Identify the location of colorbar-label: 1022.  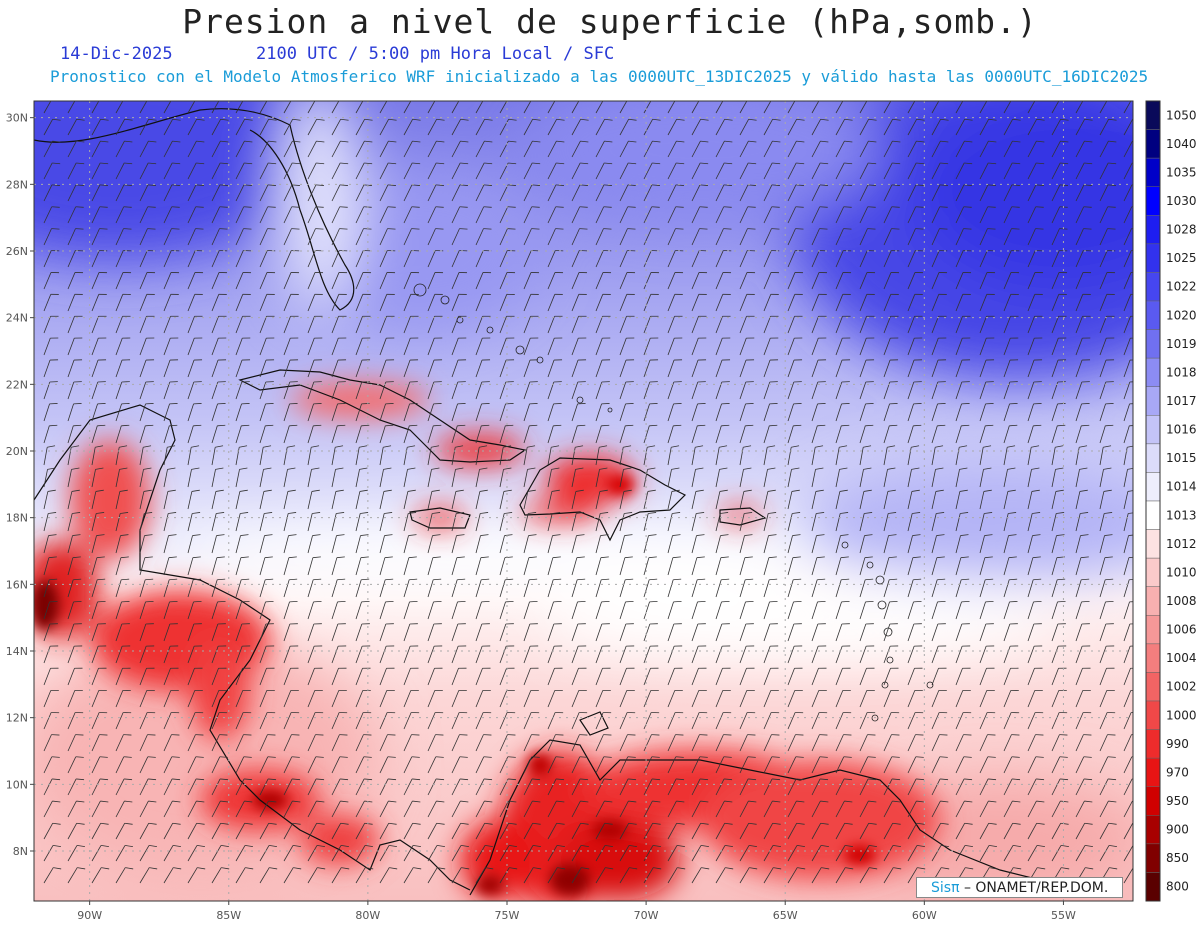
(1181, 287).